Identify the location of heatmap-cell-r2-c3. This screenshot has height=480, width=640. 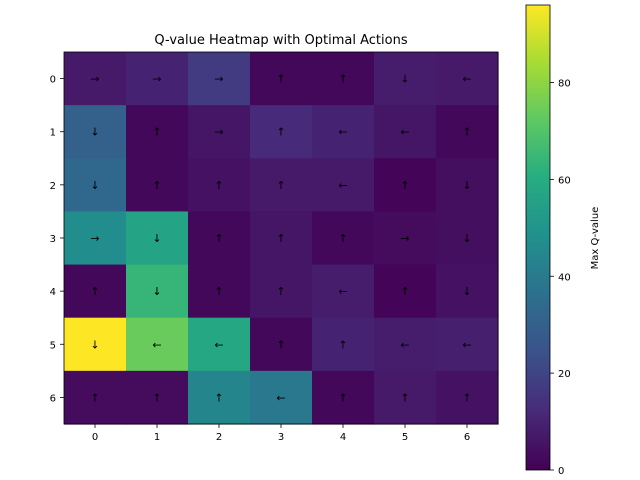
(281, 185).